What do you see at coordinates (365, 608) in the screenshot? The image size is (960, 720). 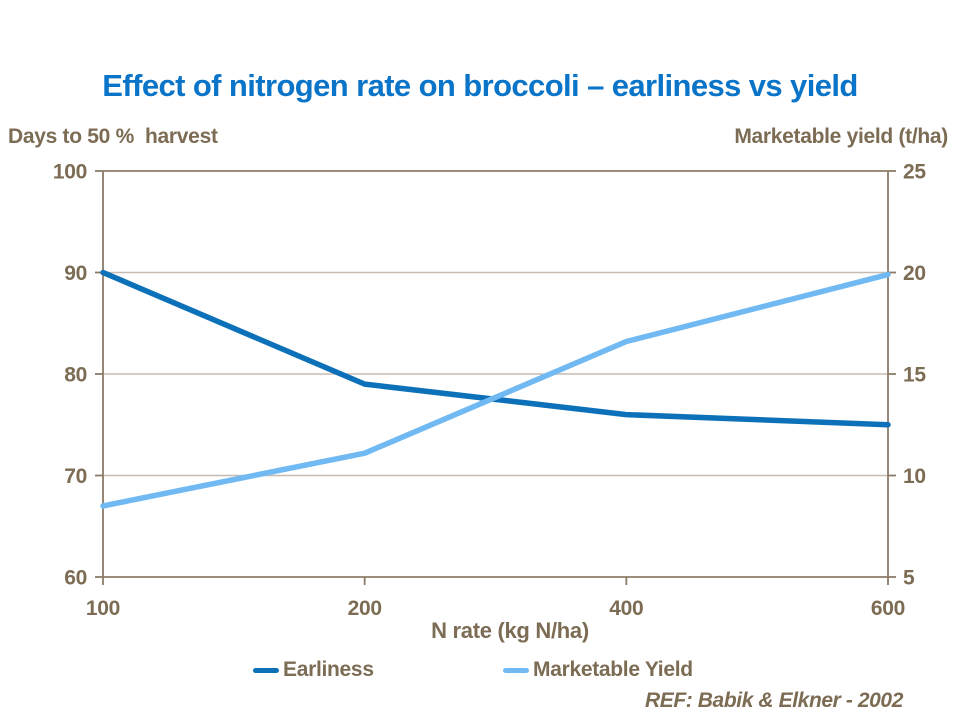 I see `svg-text: 200` at bounding box center [365, 608].